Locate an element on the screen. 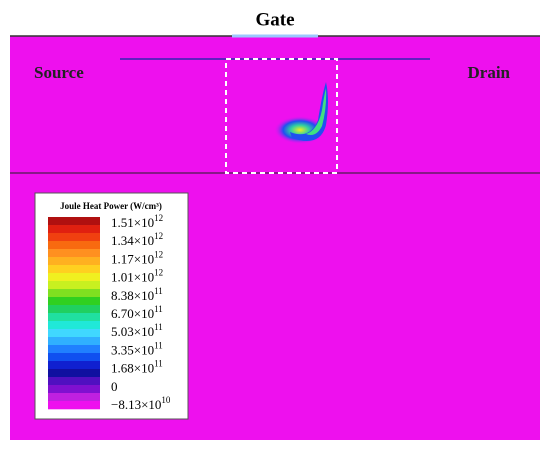 This screenshot has height=458, width=550. colorbar-label: 6.70×10¹¹ is located at coordinates (137, 312).